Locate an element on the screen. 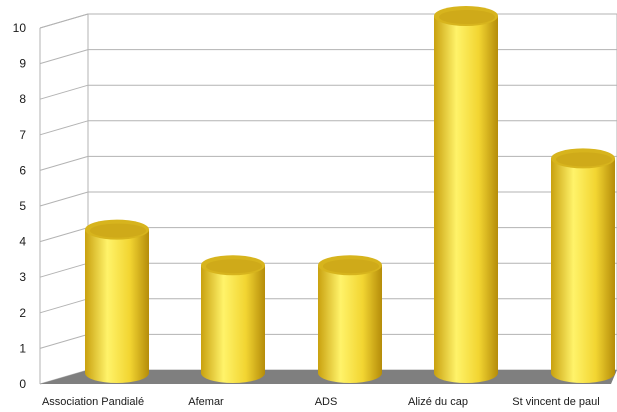  x-tick-label: Afemar is located at coordinates (206, 402).